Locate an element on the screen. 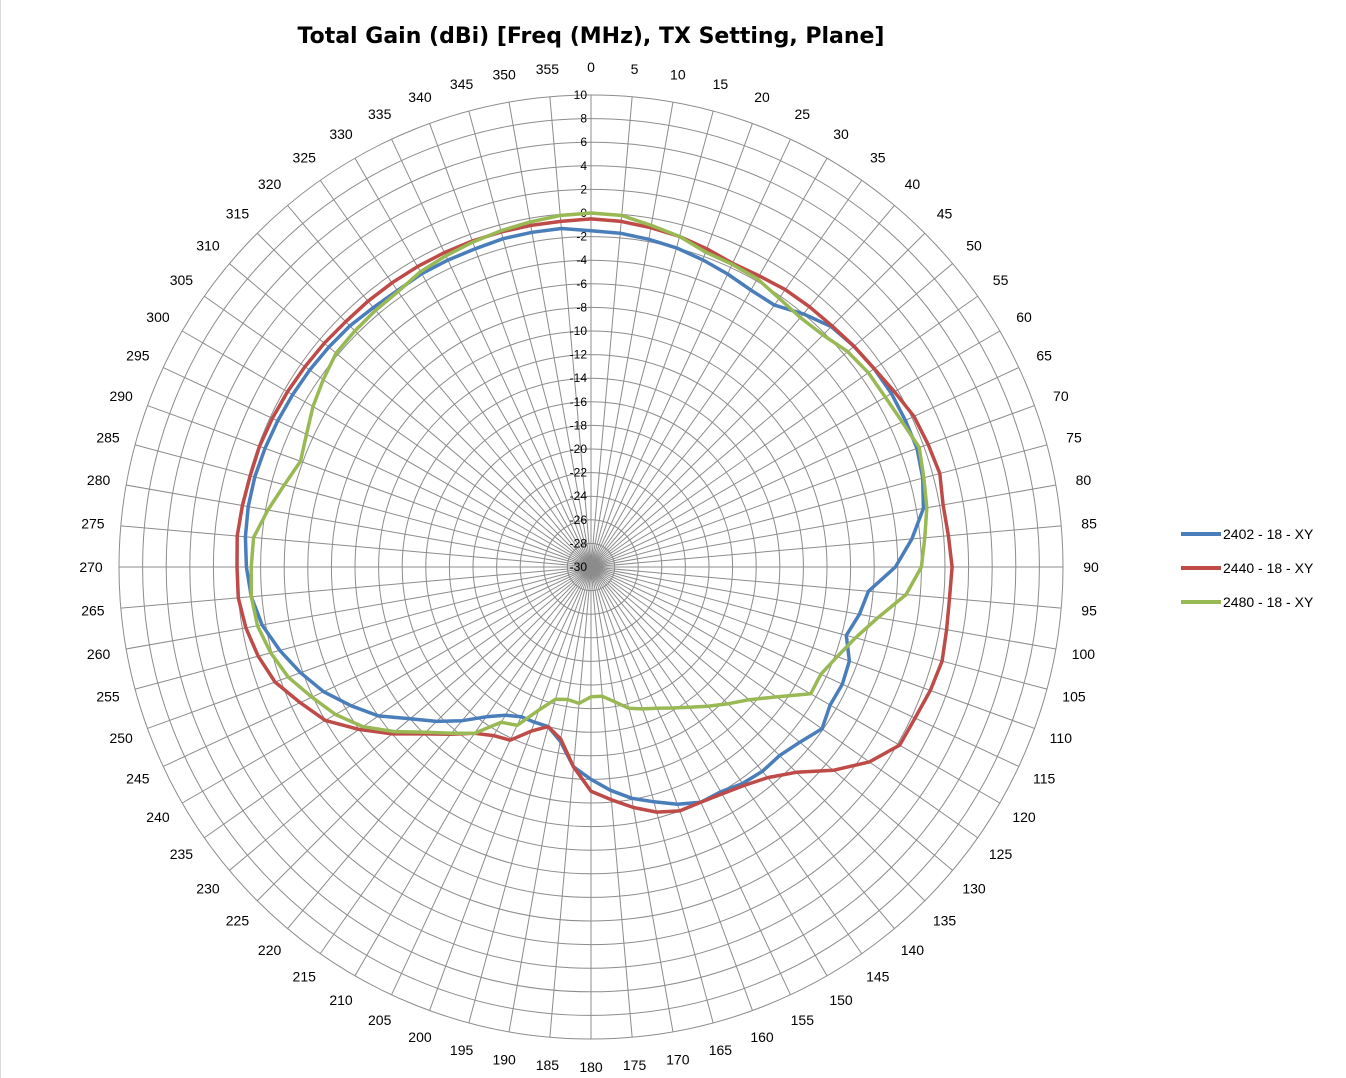  angle-tick-label: 90 is located at coordinates (1091, 567).